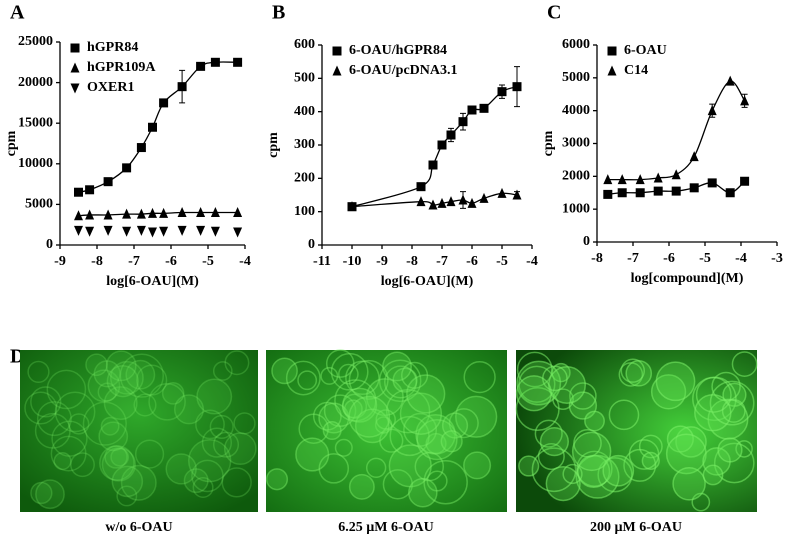 Image resolution: width=805 pixels, height=540 pixels. What do you see at coordinates (304, 111) in the screenshot?
I see `y-tick-label: 400` at bounding box center [304, 111].